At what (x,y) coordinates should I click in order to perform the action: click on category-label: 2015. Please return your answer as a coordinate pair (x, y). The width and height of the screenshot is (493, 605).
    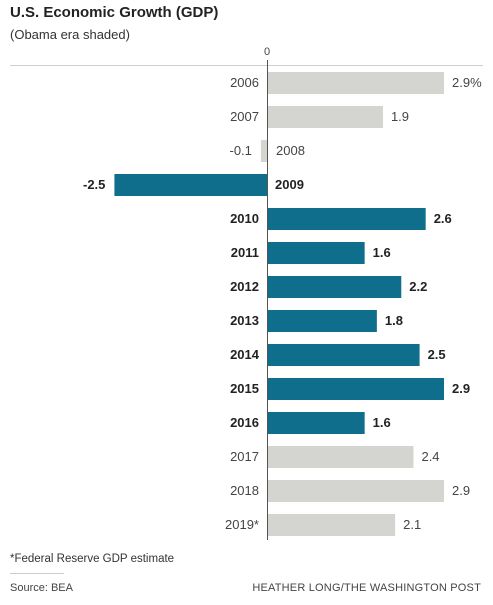
    Looking at the image, I should click on (244, 388).